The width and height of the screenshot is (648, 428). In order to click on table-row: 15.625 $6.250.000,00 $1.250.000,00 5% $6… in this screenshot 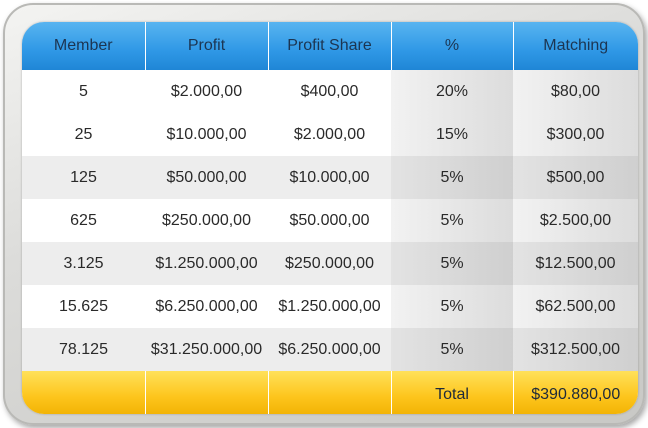, I will do `click(330, 306)`.